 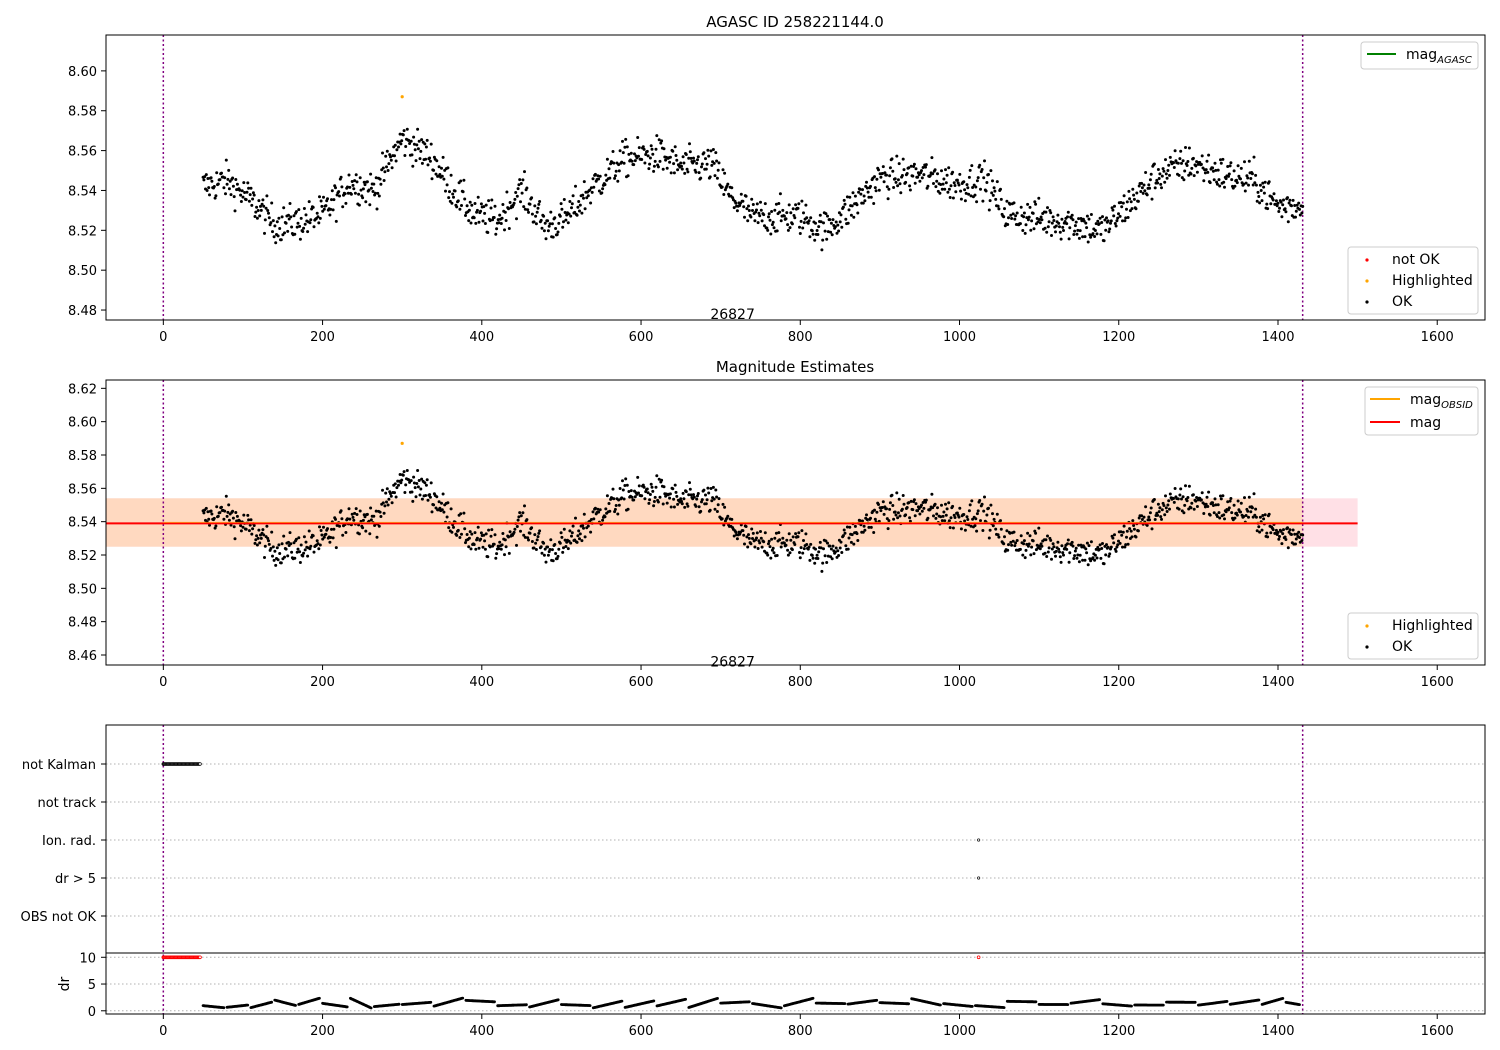 What do you see at coordinates (800, 337) in the screenshot?
I see `x-tick-label: 800` at bounding box center [800, 337].